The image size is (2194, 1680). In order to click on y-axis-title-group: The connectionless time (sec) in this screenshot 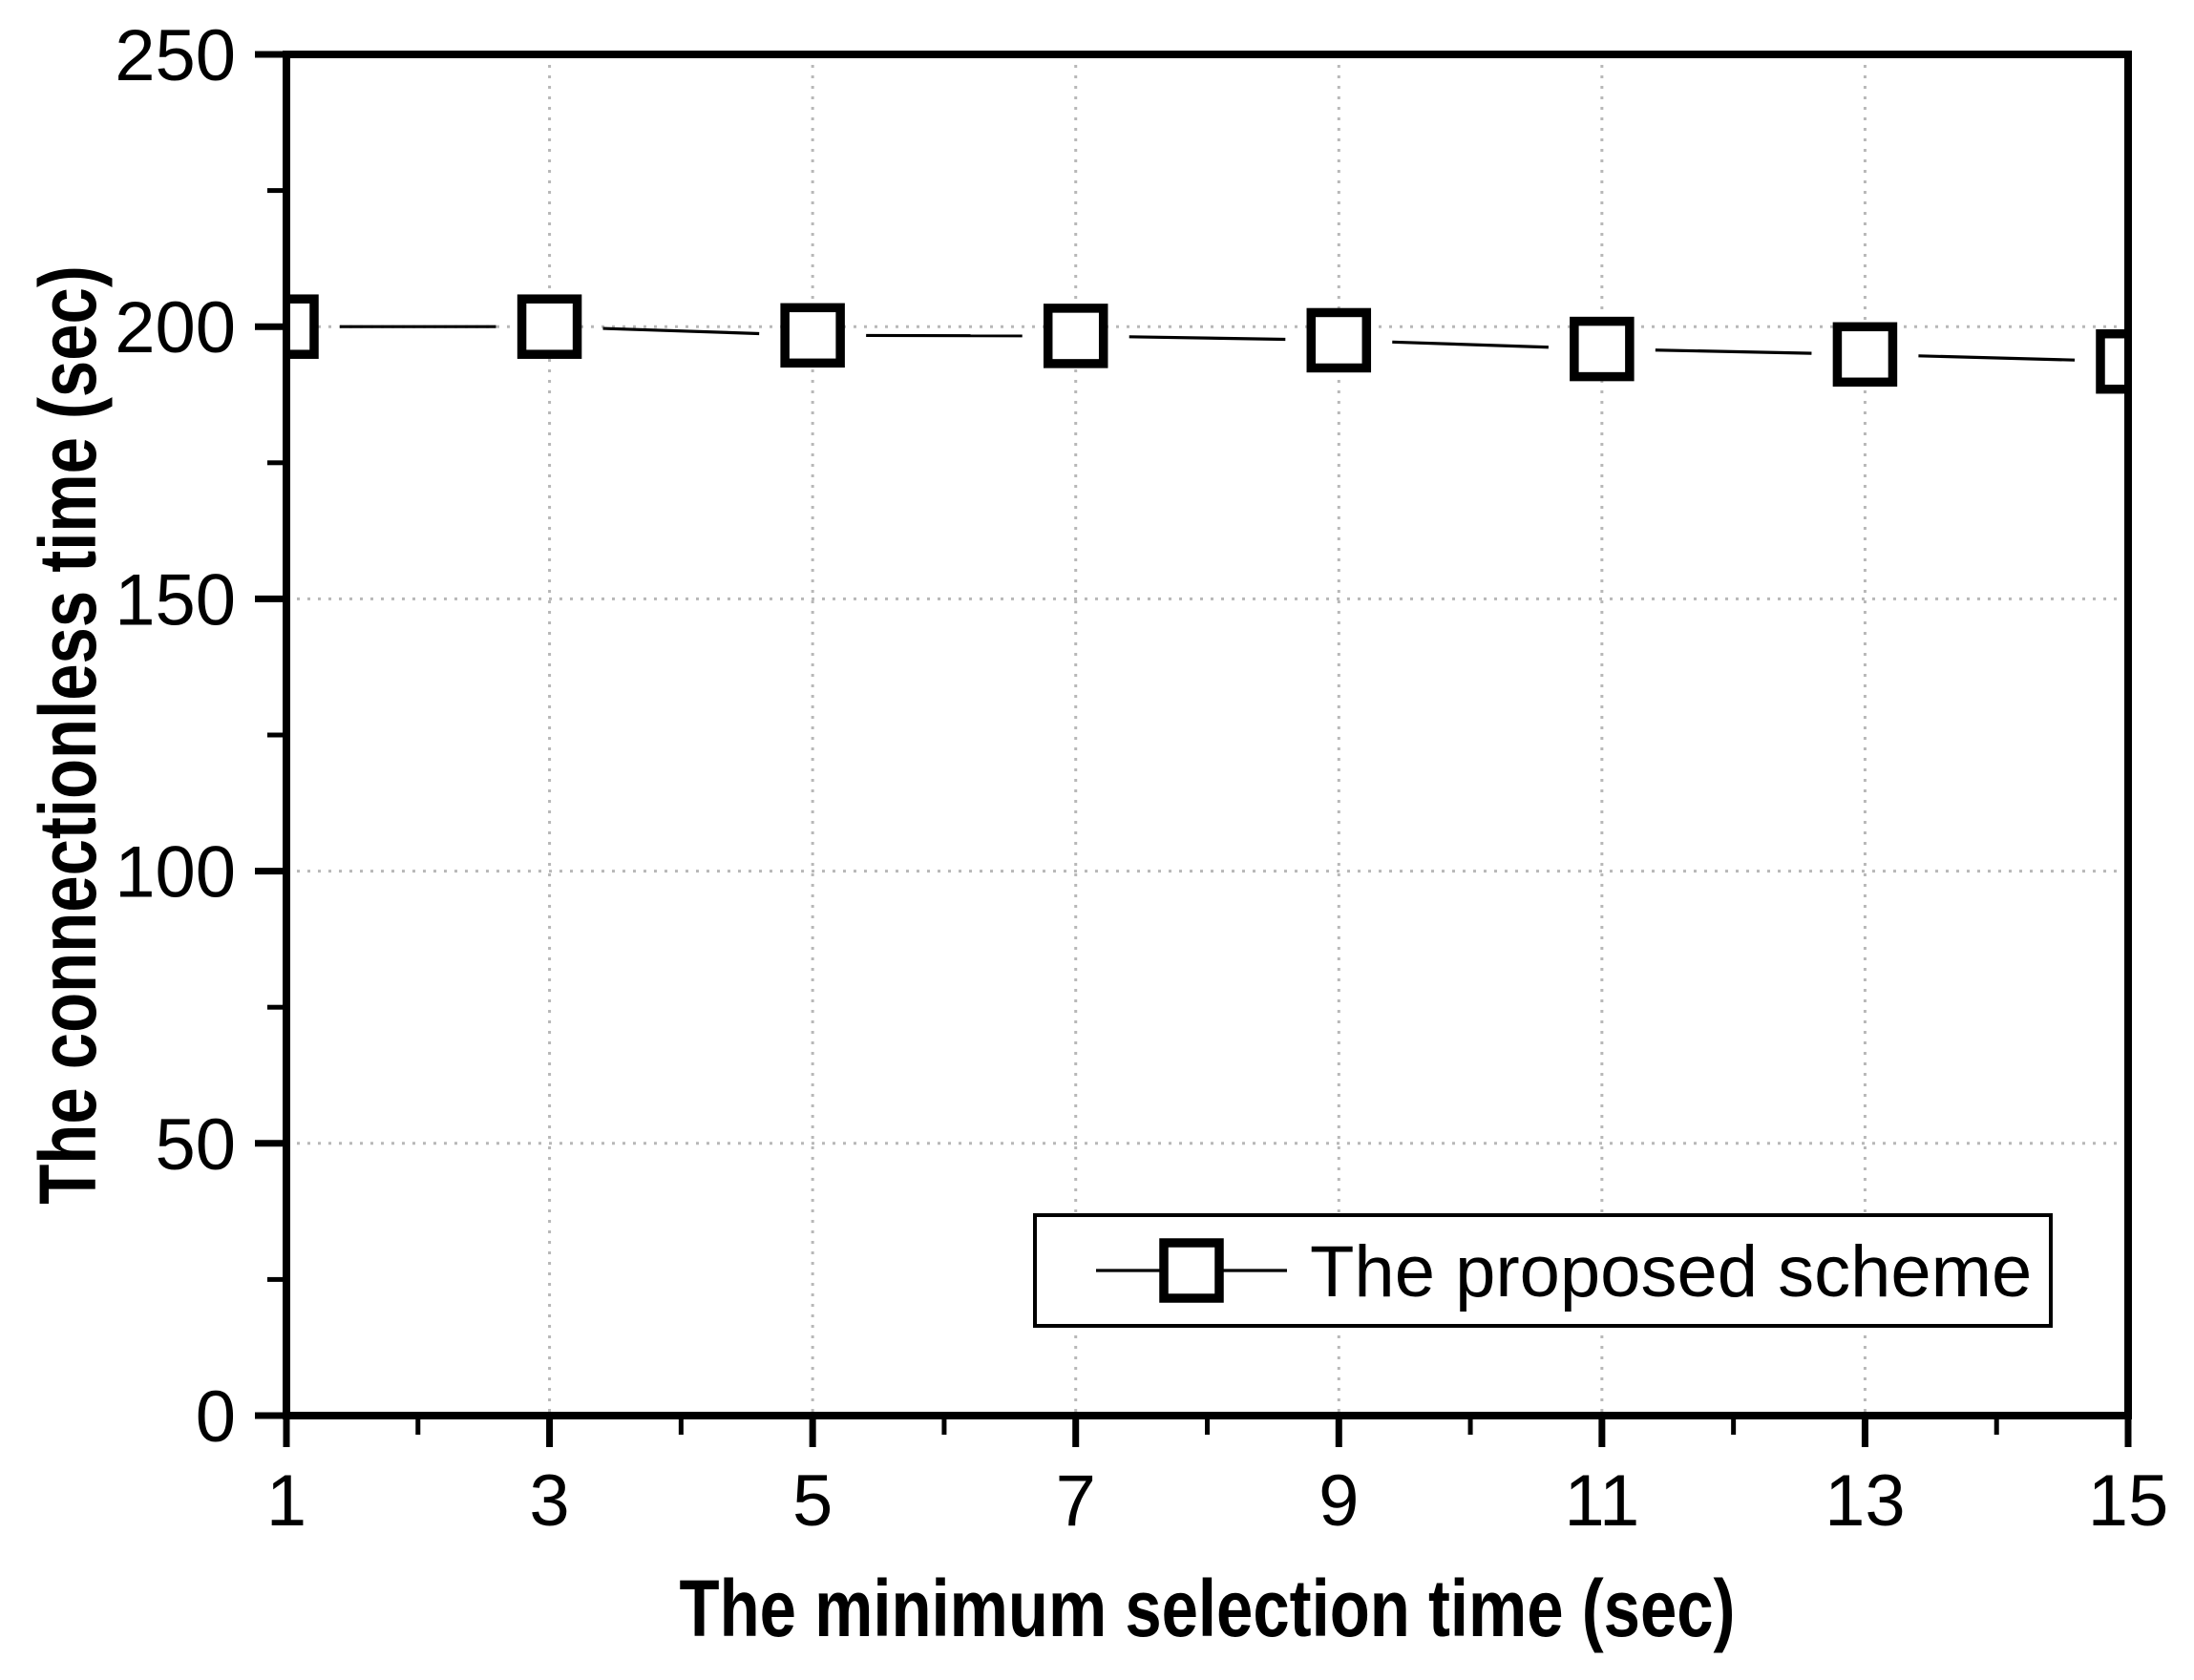, I will do `click(69, 735)`.